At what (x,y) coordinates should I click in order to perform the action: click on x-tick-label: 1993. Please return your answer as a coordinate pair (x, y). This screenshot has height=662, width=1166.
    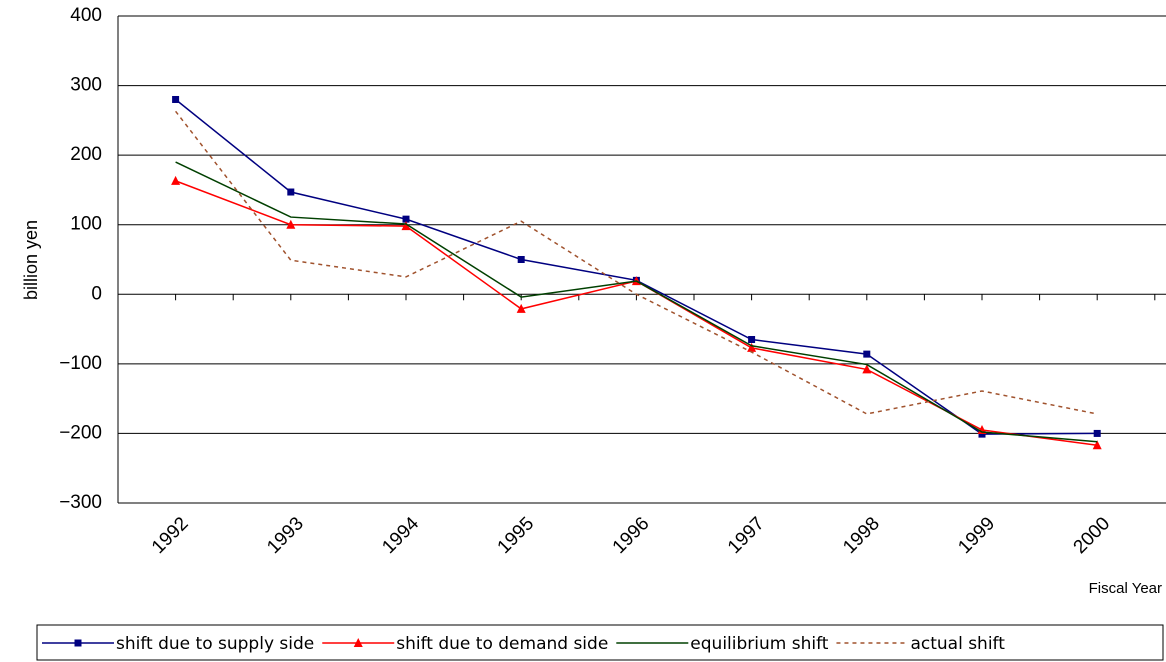
    Looking at the image, I should click on (285, 535).